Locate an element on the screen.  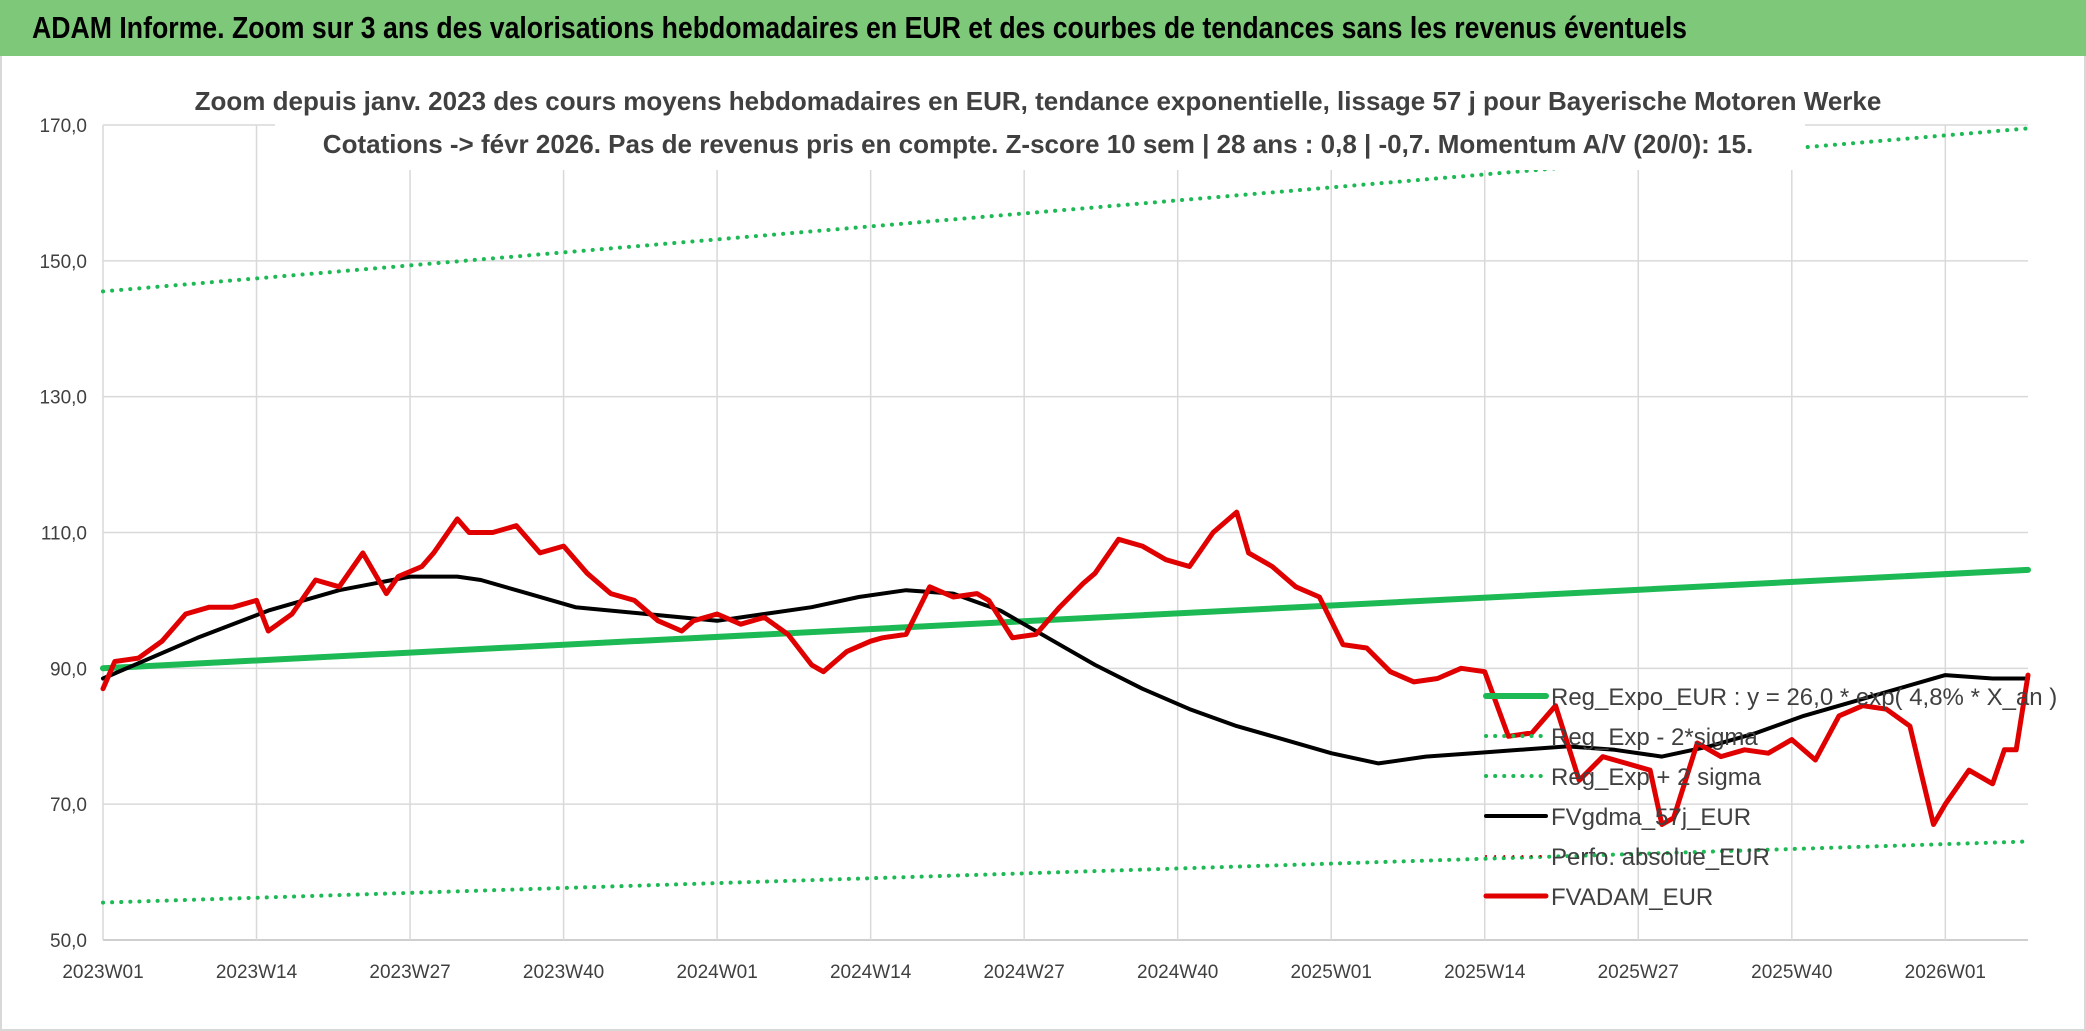
x-tick-label: 2023W14 is located at coordinates (257, 972).